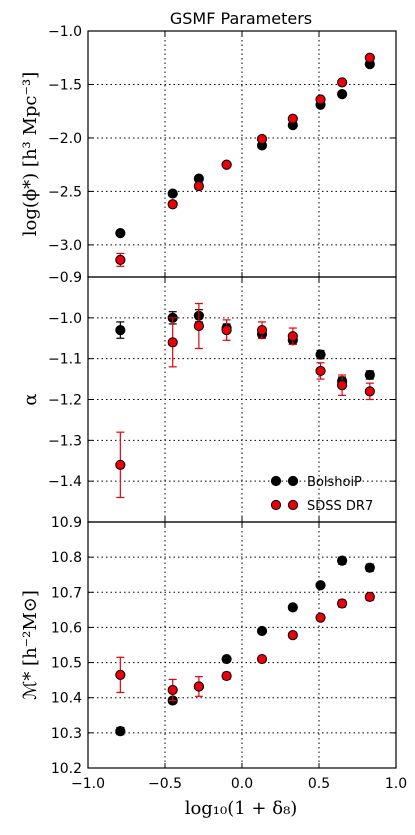  I want to click on y-tick-label: 10.8, so click(66, 558).